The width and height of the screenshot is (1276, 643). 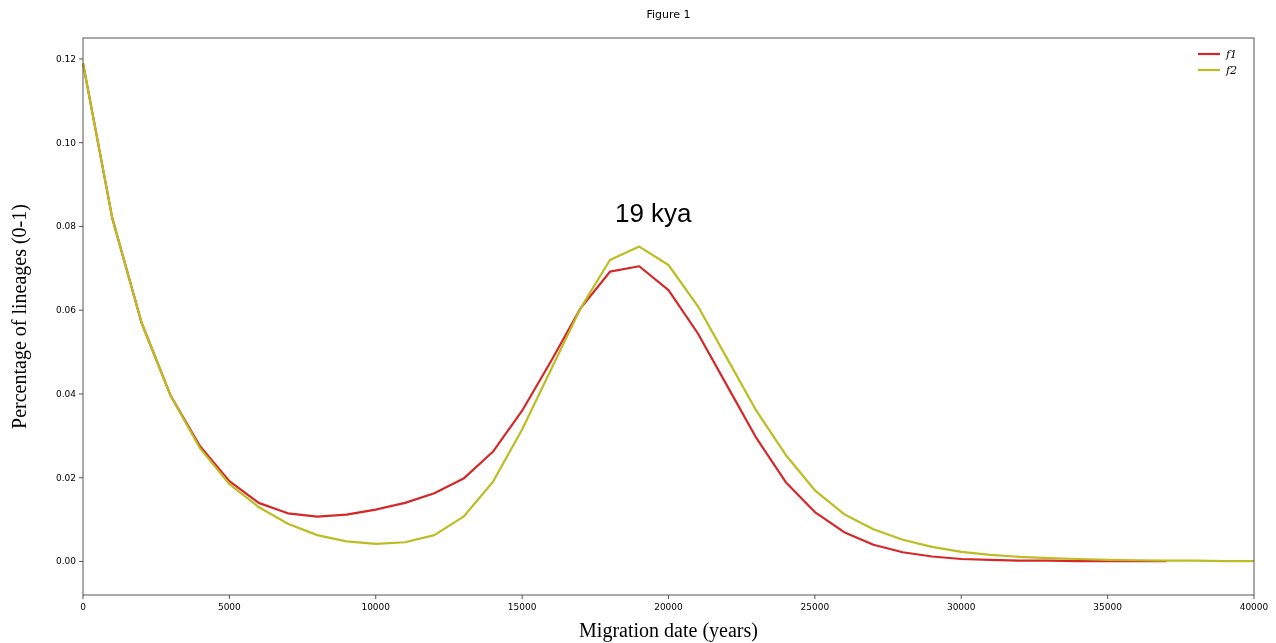 I want to click on chart-title: Figure 1, so click(x=668, y=14).